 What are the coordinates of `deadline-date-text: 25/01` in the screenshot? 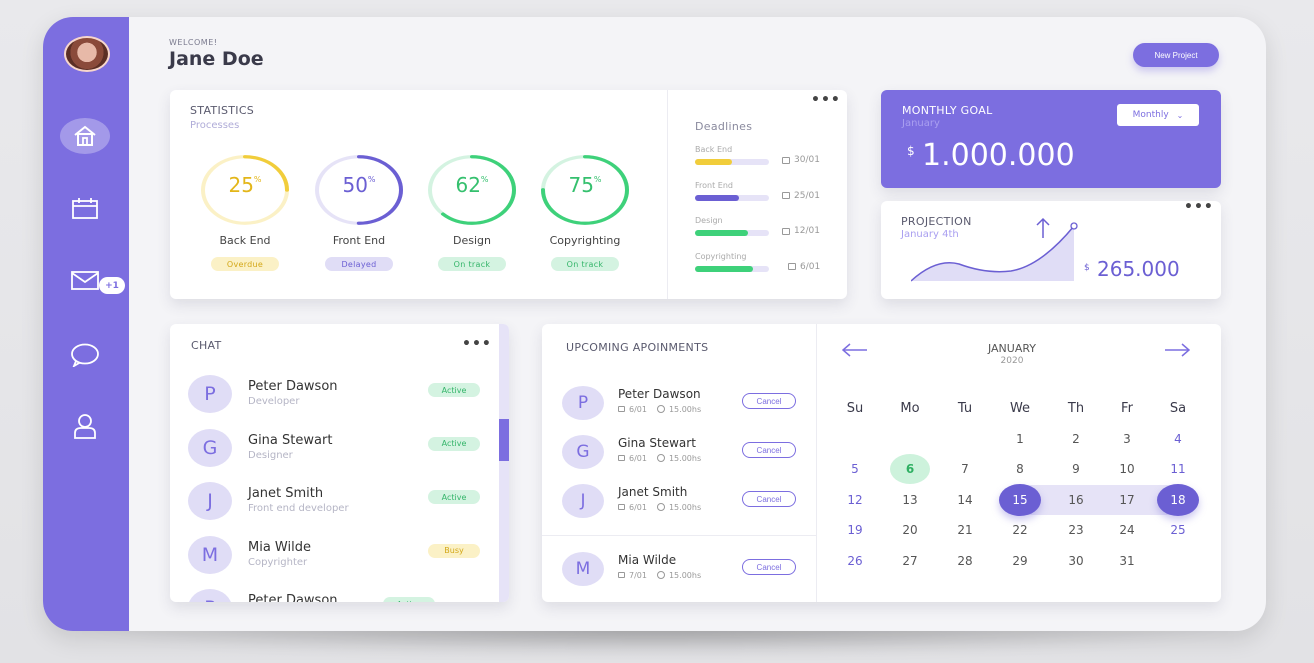 It's located at (807, 195).